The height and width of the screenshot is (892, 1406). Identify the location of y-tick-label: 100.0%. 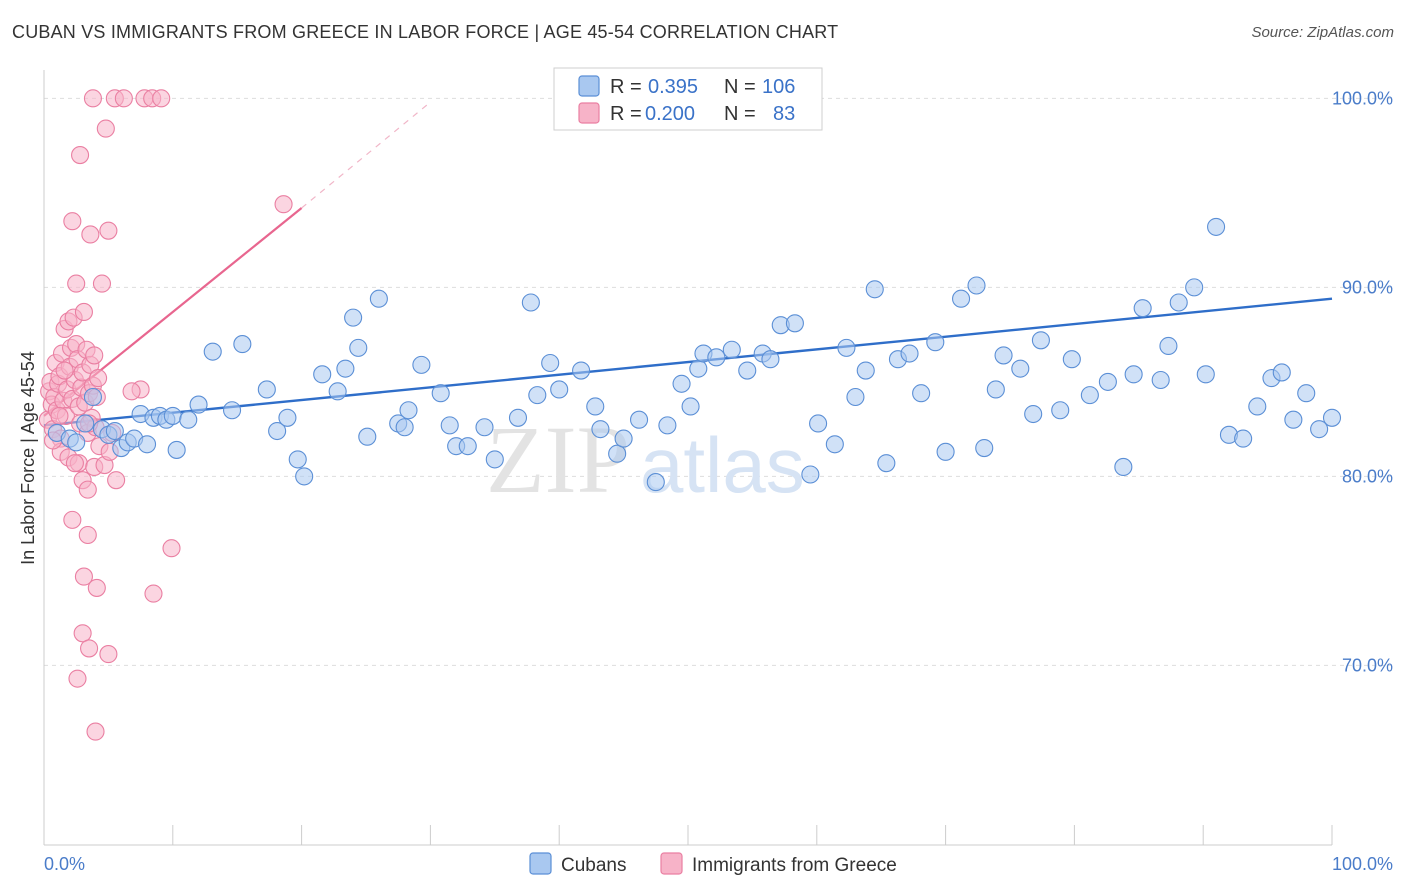
(1362, 98).